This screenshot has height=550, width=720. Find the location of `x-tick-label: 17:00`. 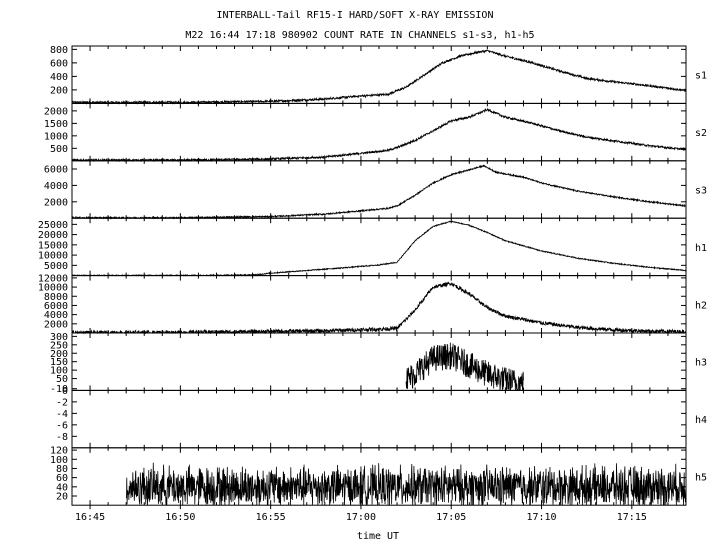

x-tick-label: 17:00 is located at coordinates (361, 517).